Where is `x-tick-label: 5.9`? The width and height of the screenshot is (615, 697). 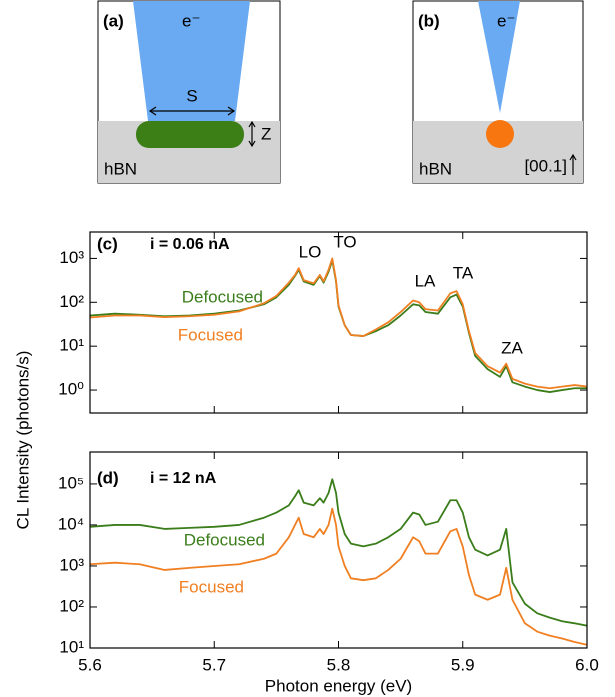
x-tick-label: 5.9 is located at coordinates (463, 664).